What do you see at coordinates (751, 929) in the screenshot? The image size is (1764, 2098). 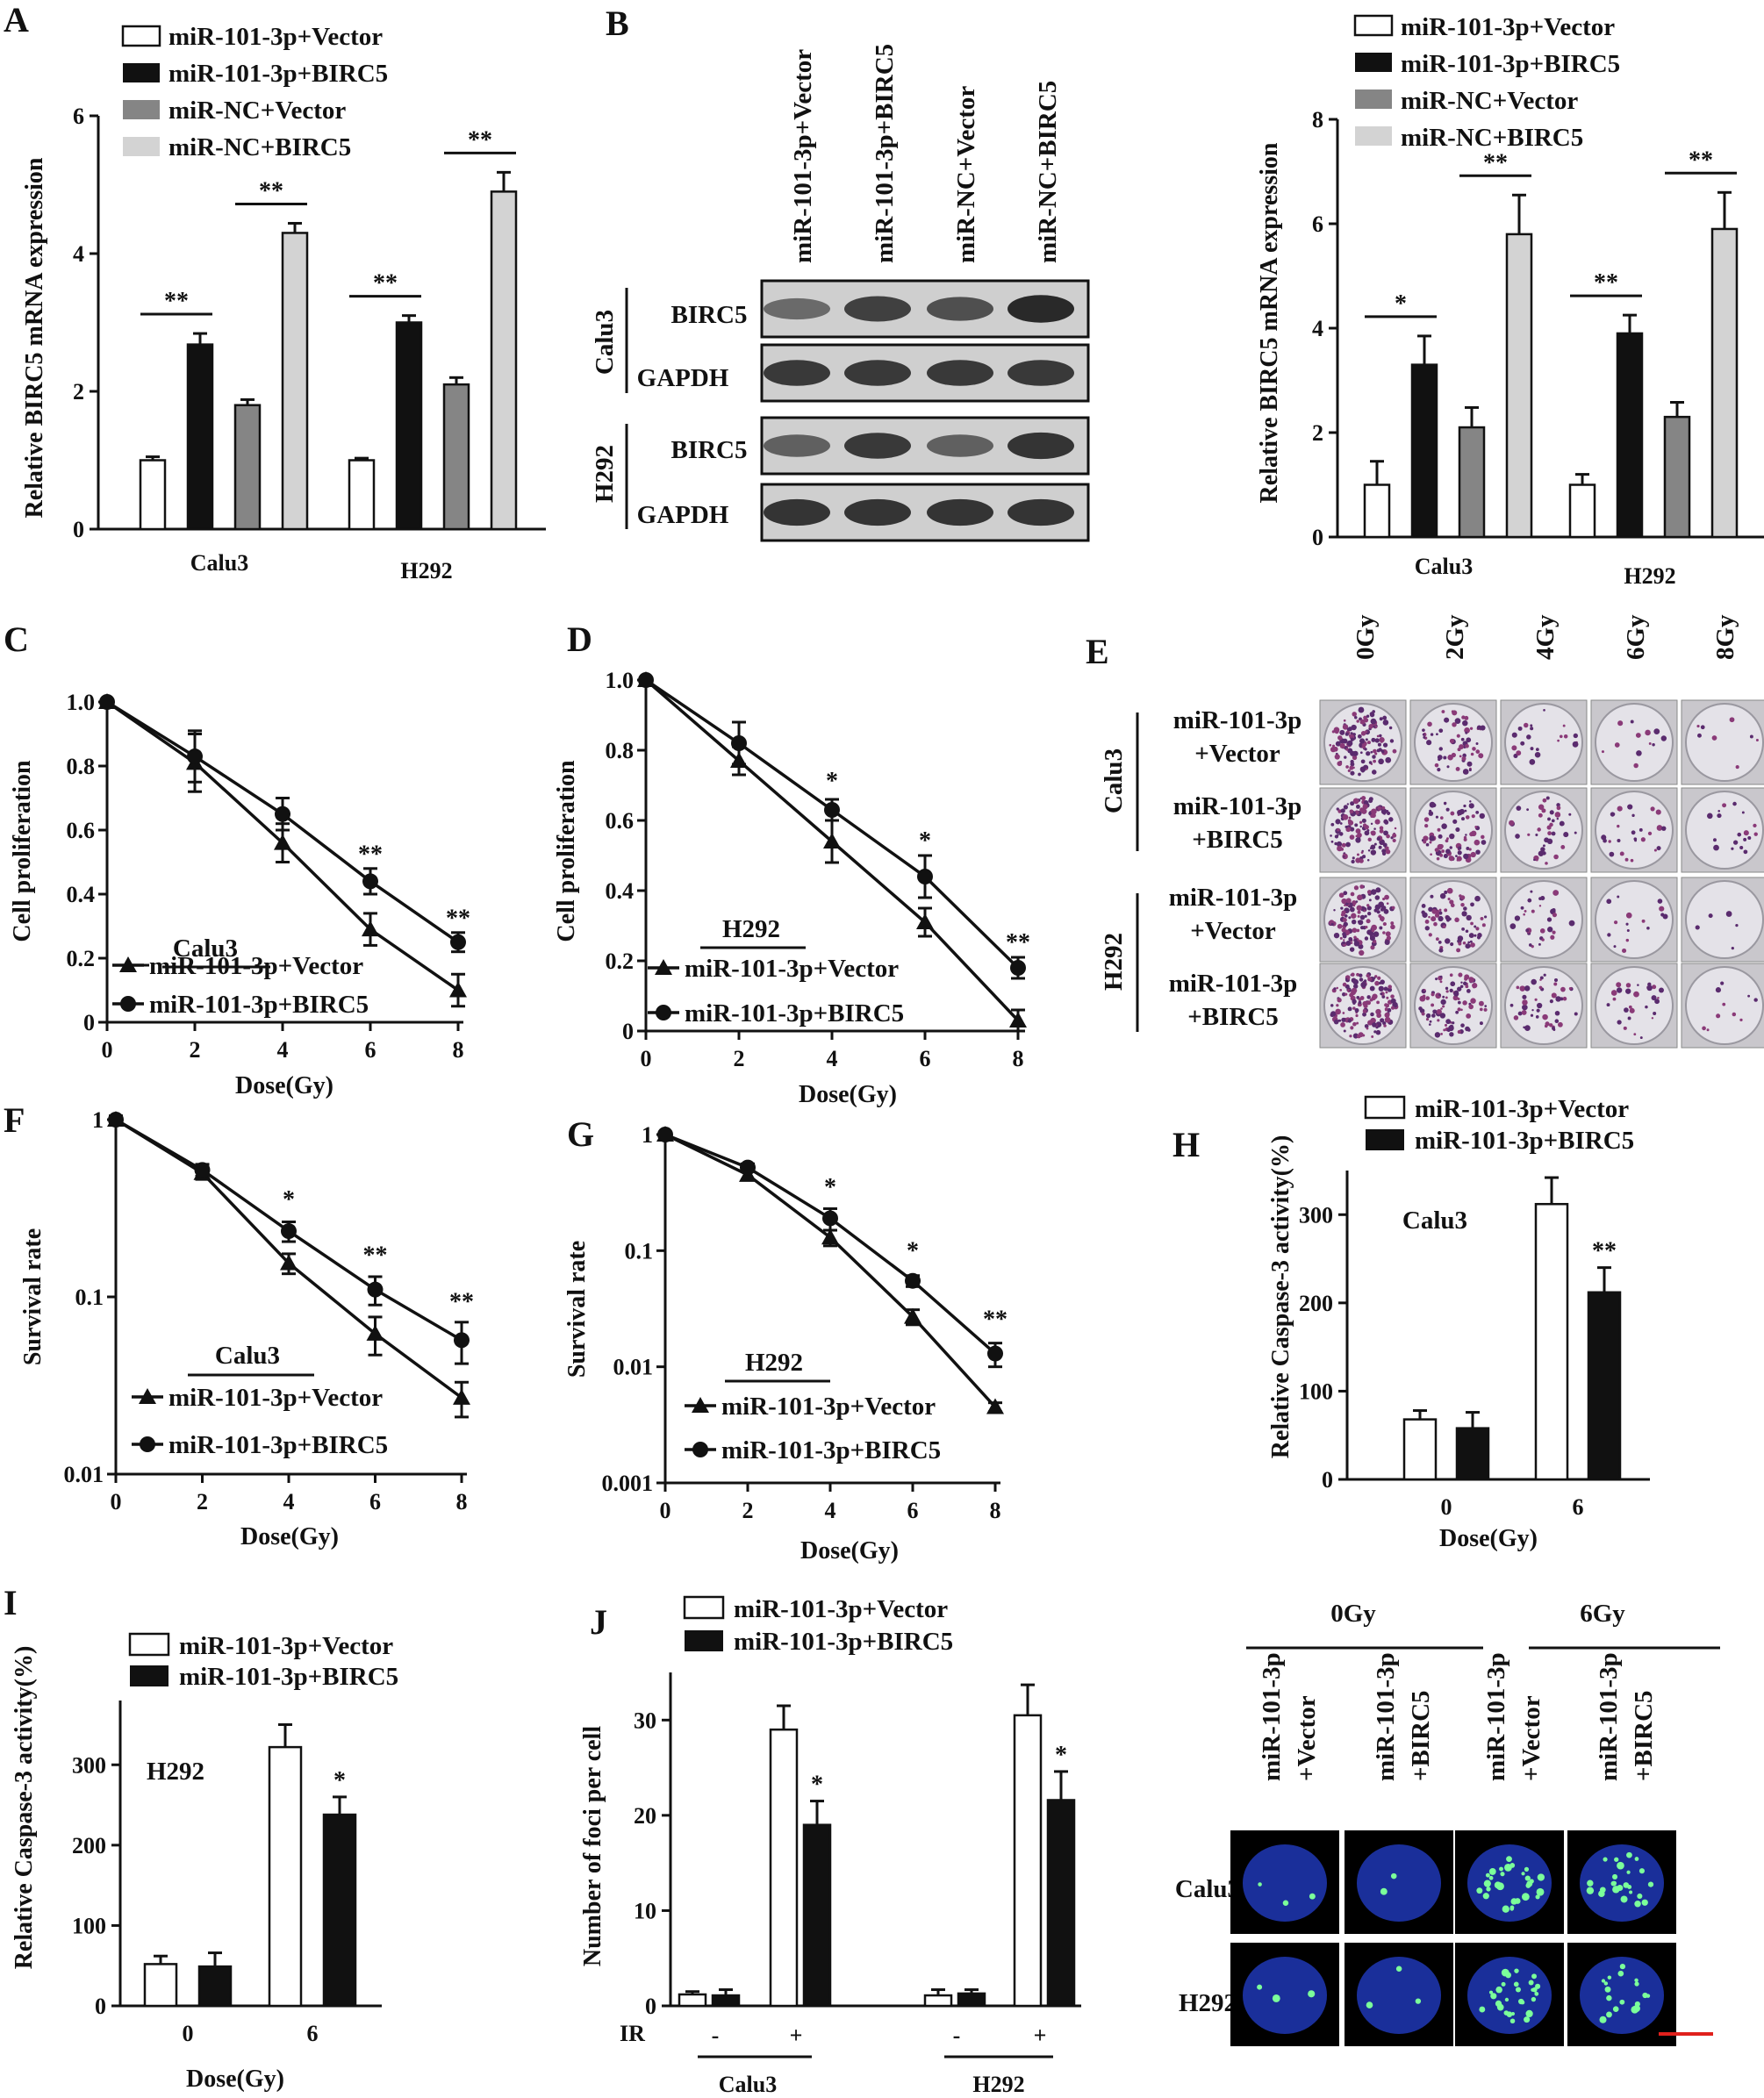 I see `panel-d-title: H292` at bounding box center [751, 929].